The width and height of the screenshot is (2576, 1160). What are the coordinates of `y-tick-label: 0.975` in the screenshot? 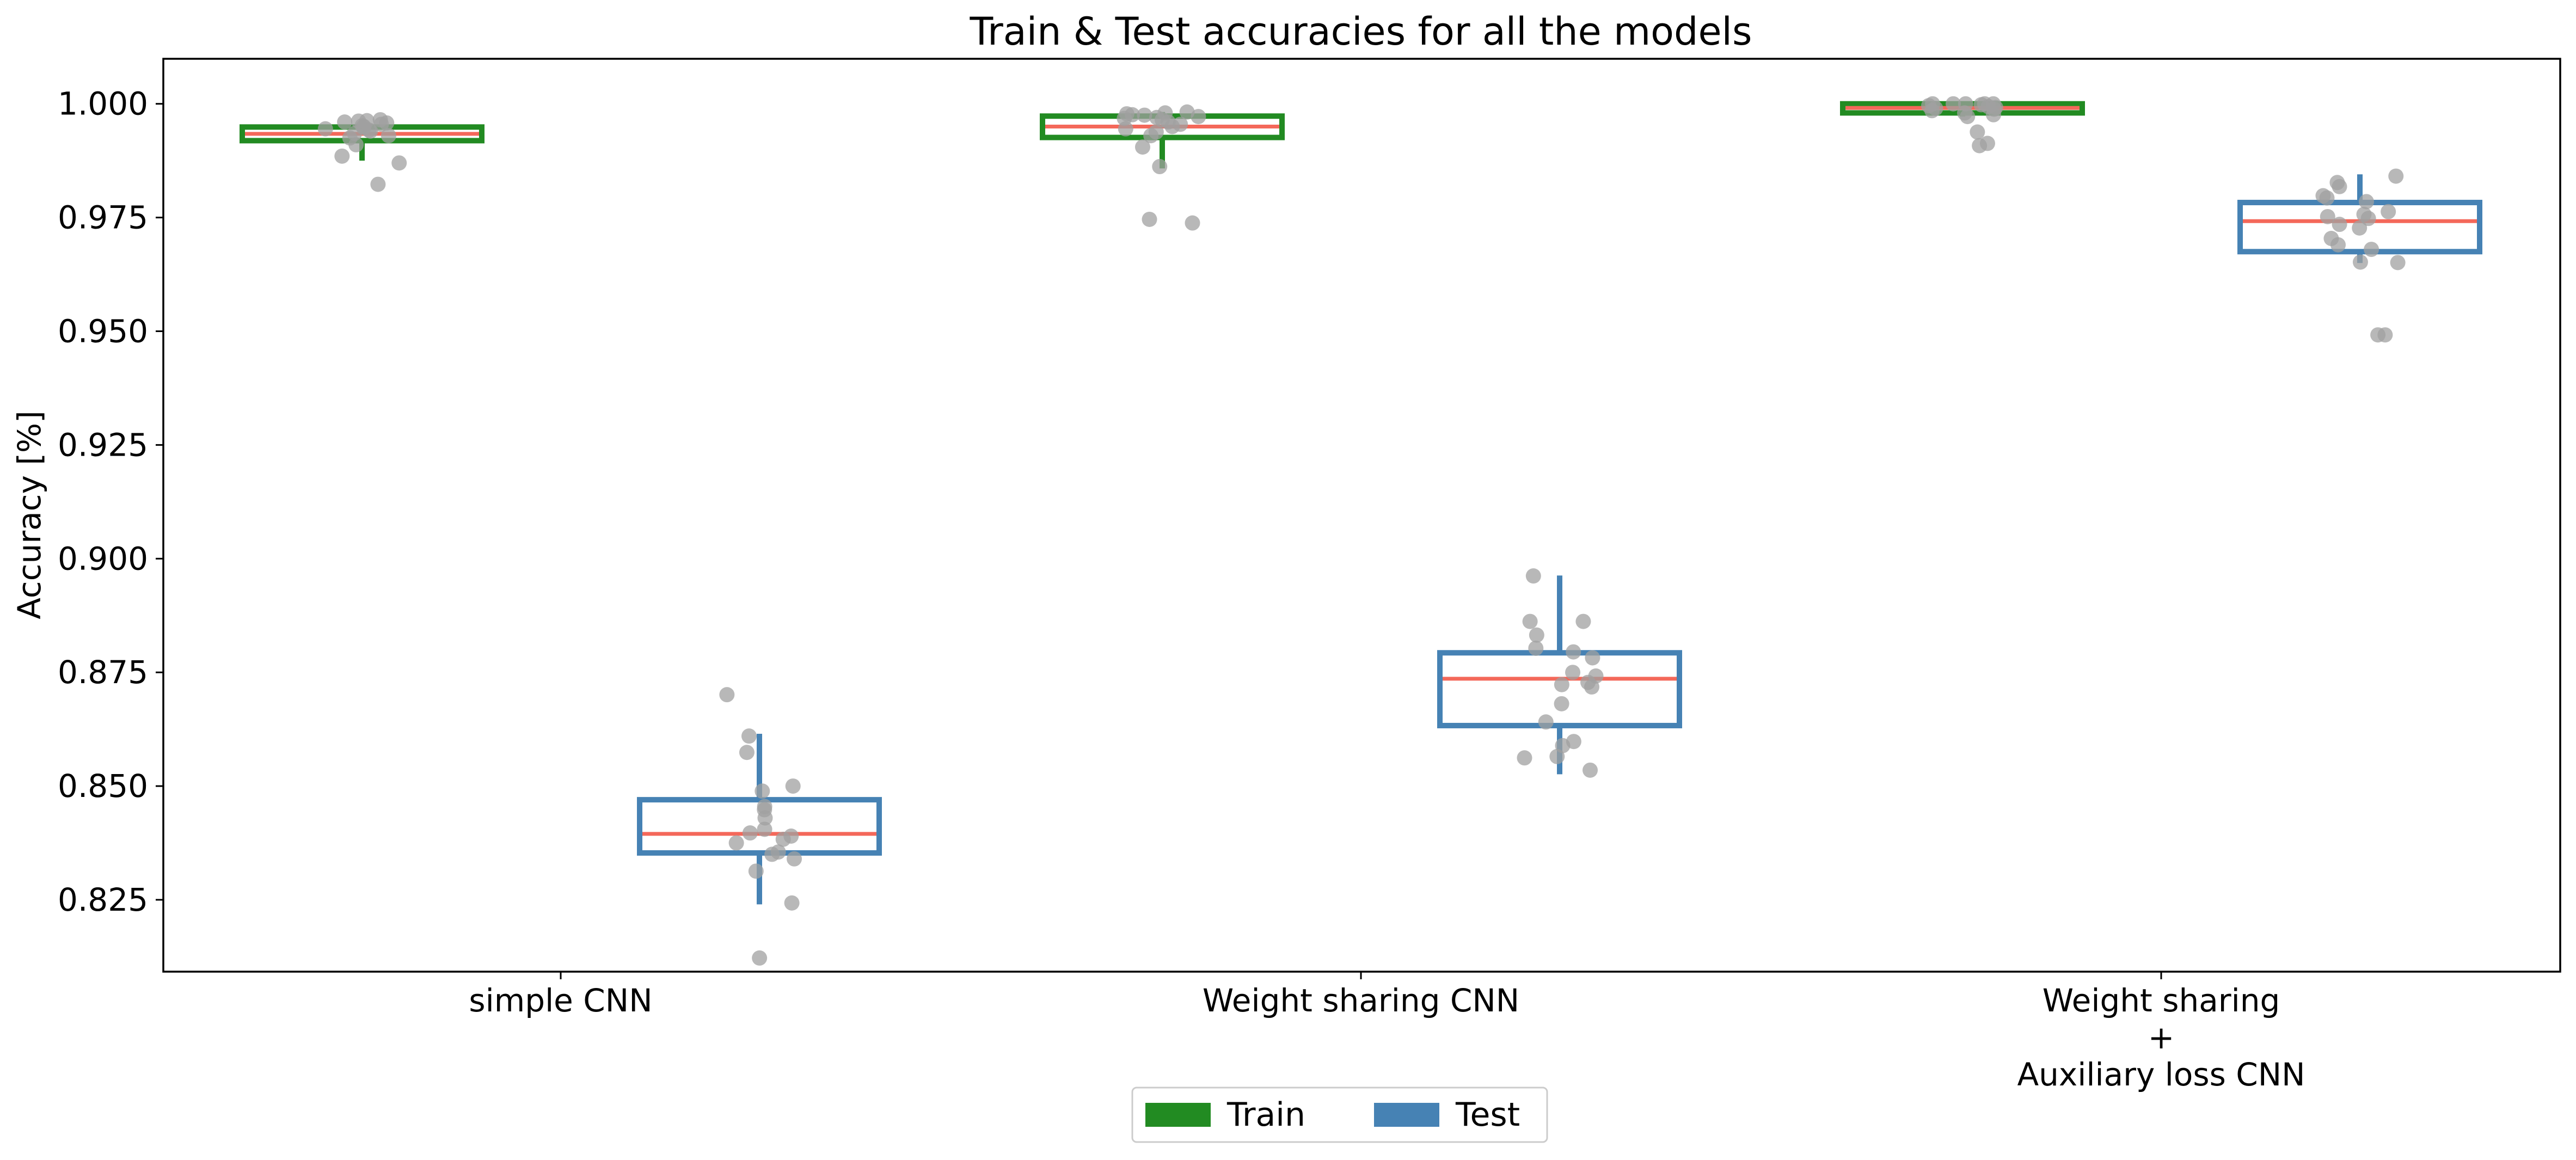 It's located at (103, 217).